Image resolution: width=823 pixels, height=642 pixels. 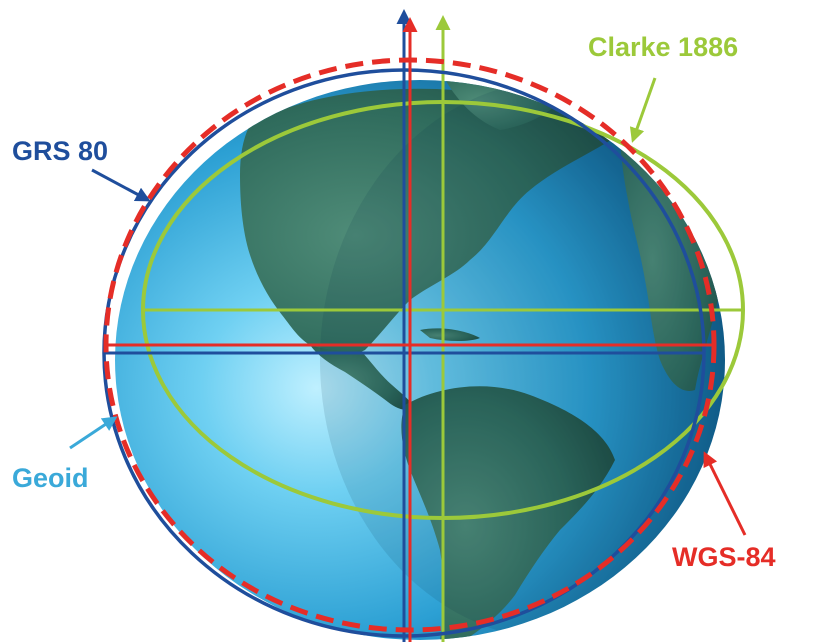 What do you see at coordinates (663, 47) in the screenshot?
I see `clarke-1886-label: Clarke 1886` at bounding box center [663, 47].